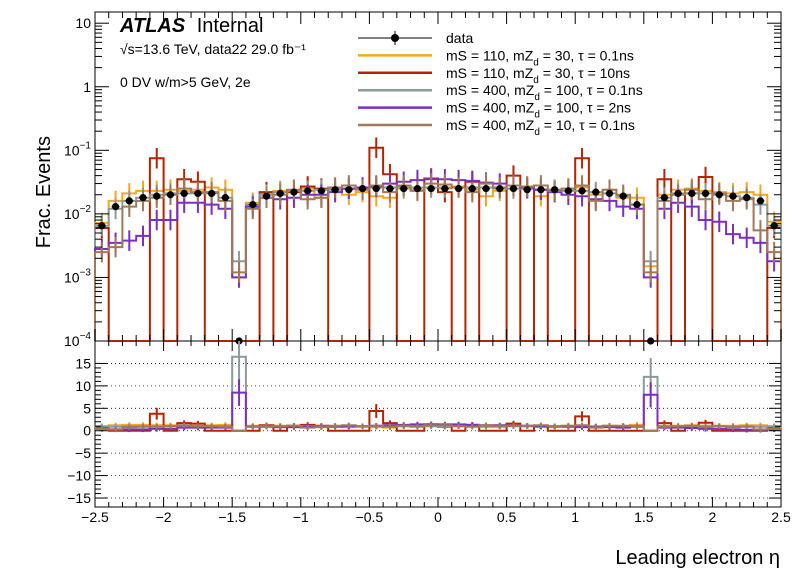 The width and height of the screenshot is (796, 572). Describe the element at coordinates (79, 498) in the screenshot. I see `ratio-y-tick-label: −15` at that location.